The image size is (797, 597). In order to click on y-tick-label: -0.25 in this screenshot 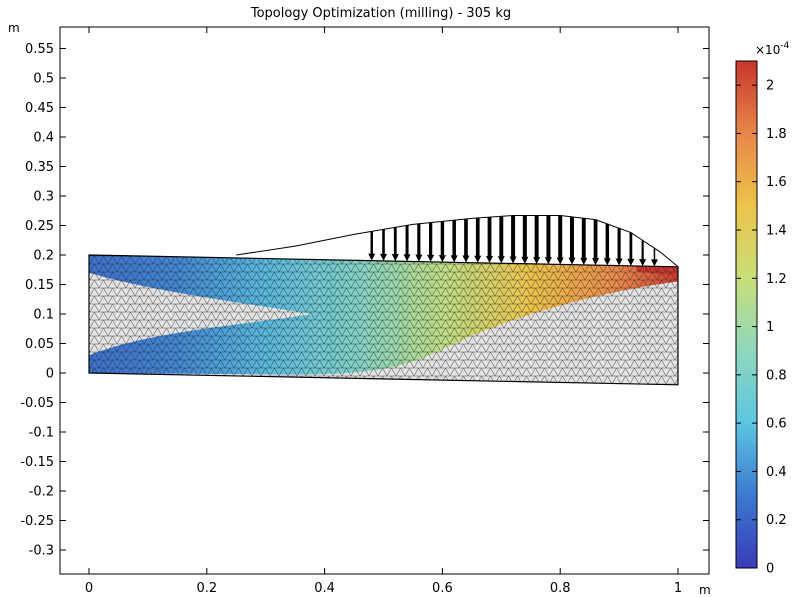, I will do `click(37, 521)`.